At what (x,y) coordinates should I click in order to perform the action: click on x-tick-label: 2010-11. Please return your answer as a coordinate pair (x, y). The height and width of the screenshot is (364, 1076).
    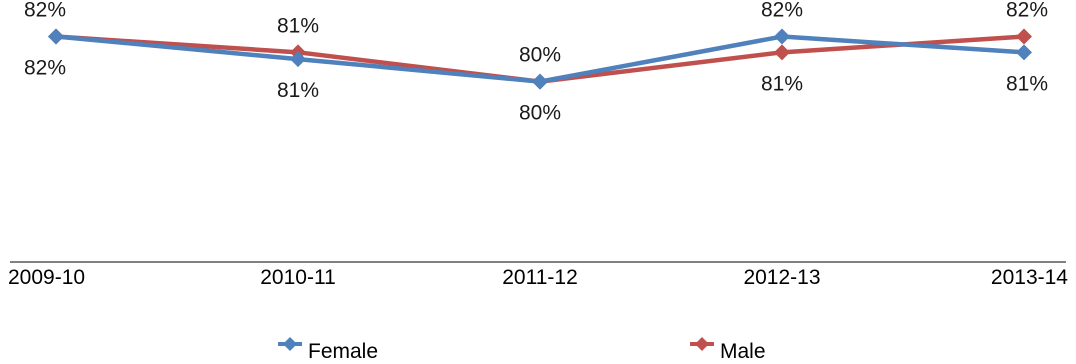
    Looking at the image, I should click on (298, 277).